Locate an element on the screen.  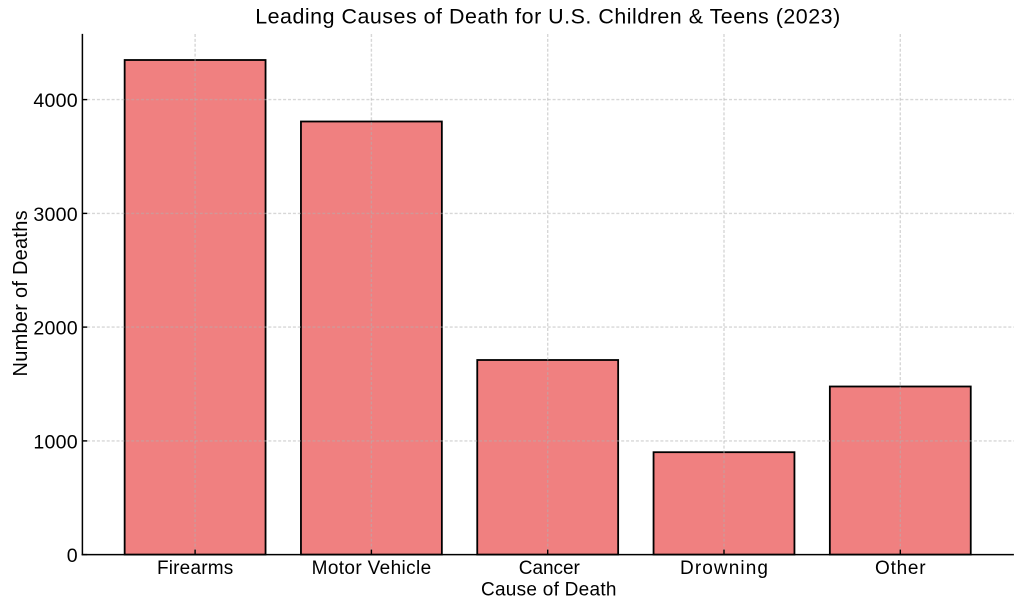
svg-text: Cause of Death is located at coordinates (549, 590).